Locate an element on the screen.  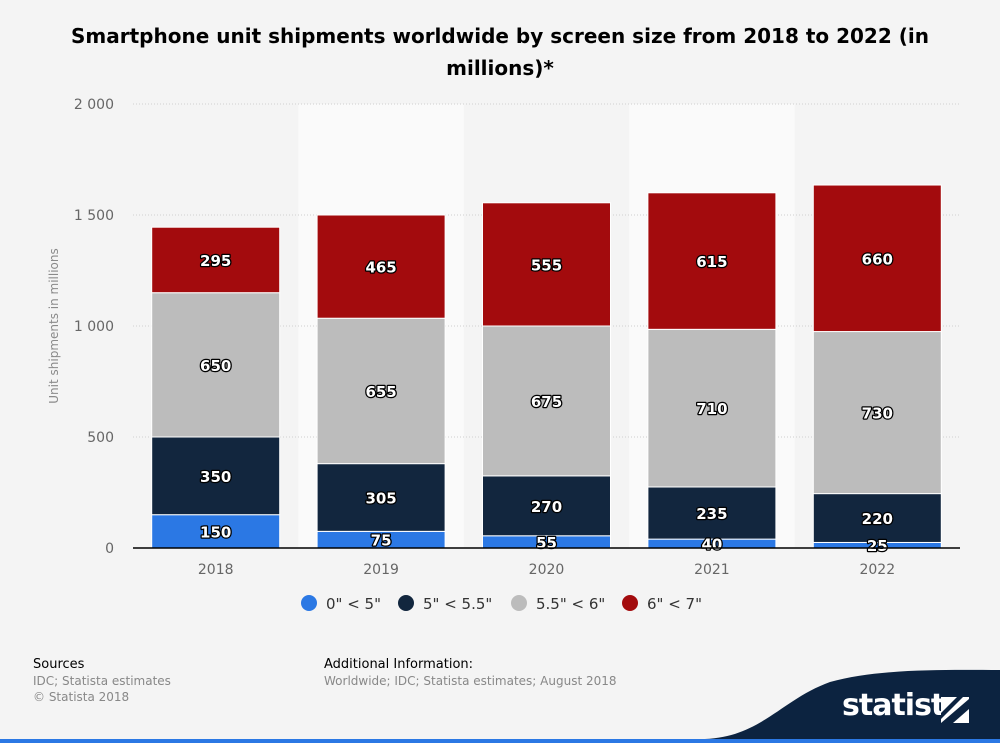
y-tick-label: 1 000 is located at coordinates (94, 327).